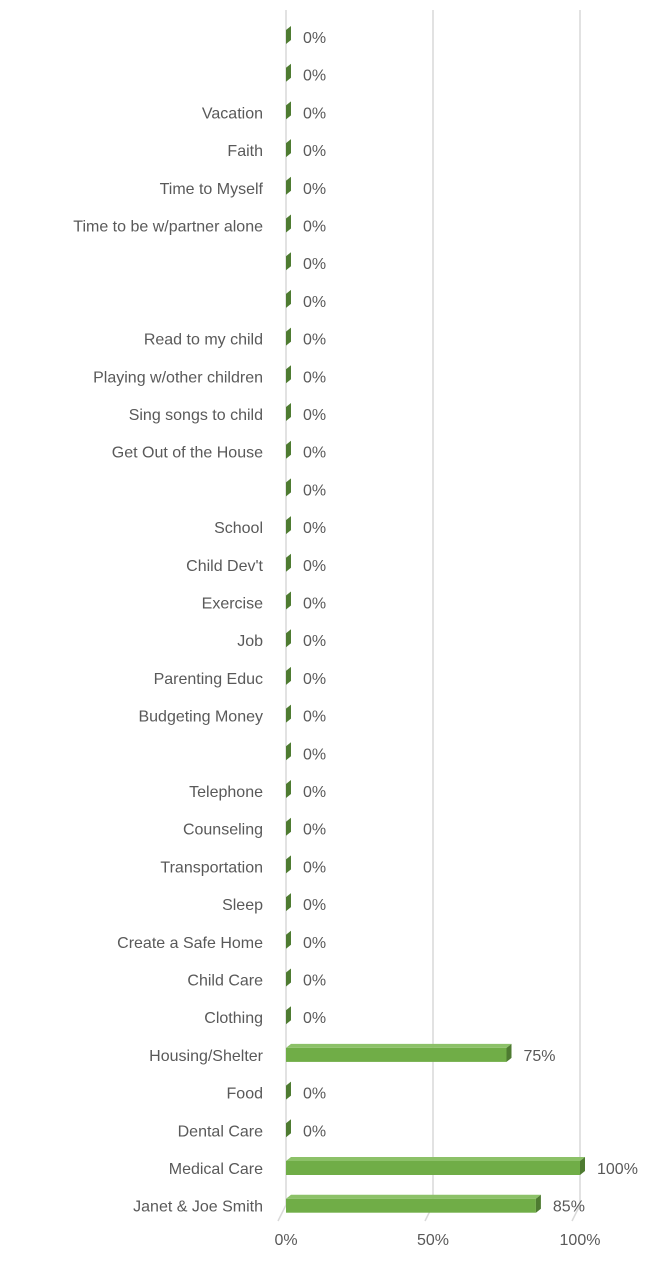  Describe the element at coordinates (203, 340) in the screenshot. I see `category-label: Read to my child` at that location.